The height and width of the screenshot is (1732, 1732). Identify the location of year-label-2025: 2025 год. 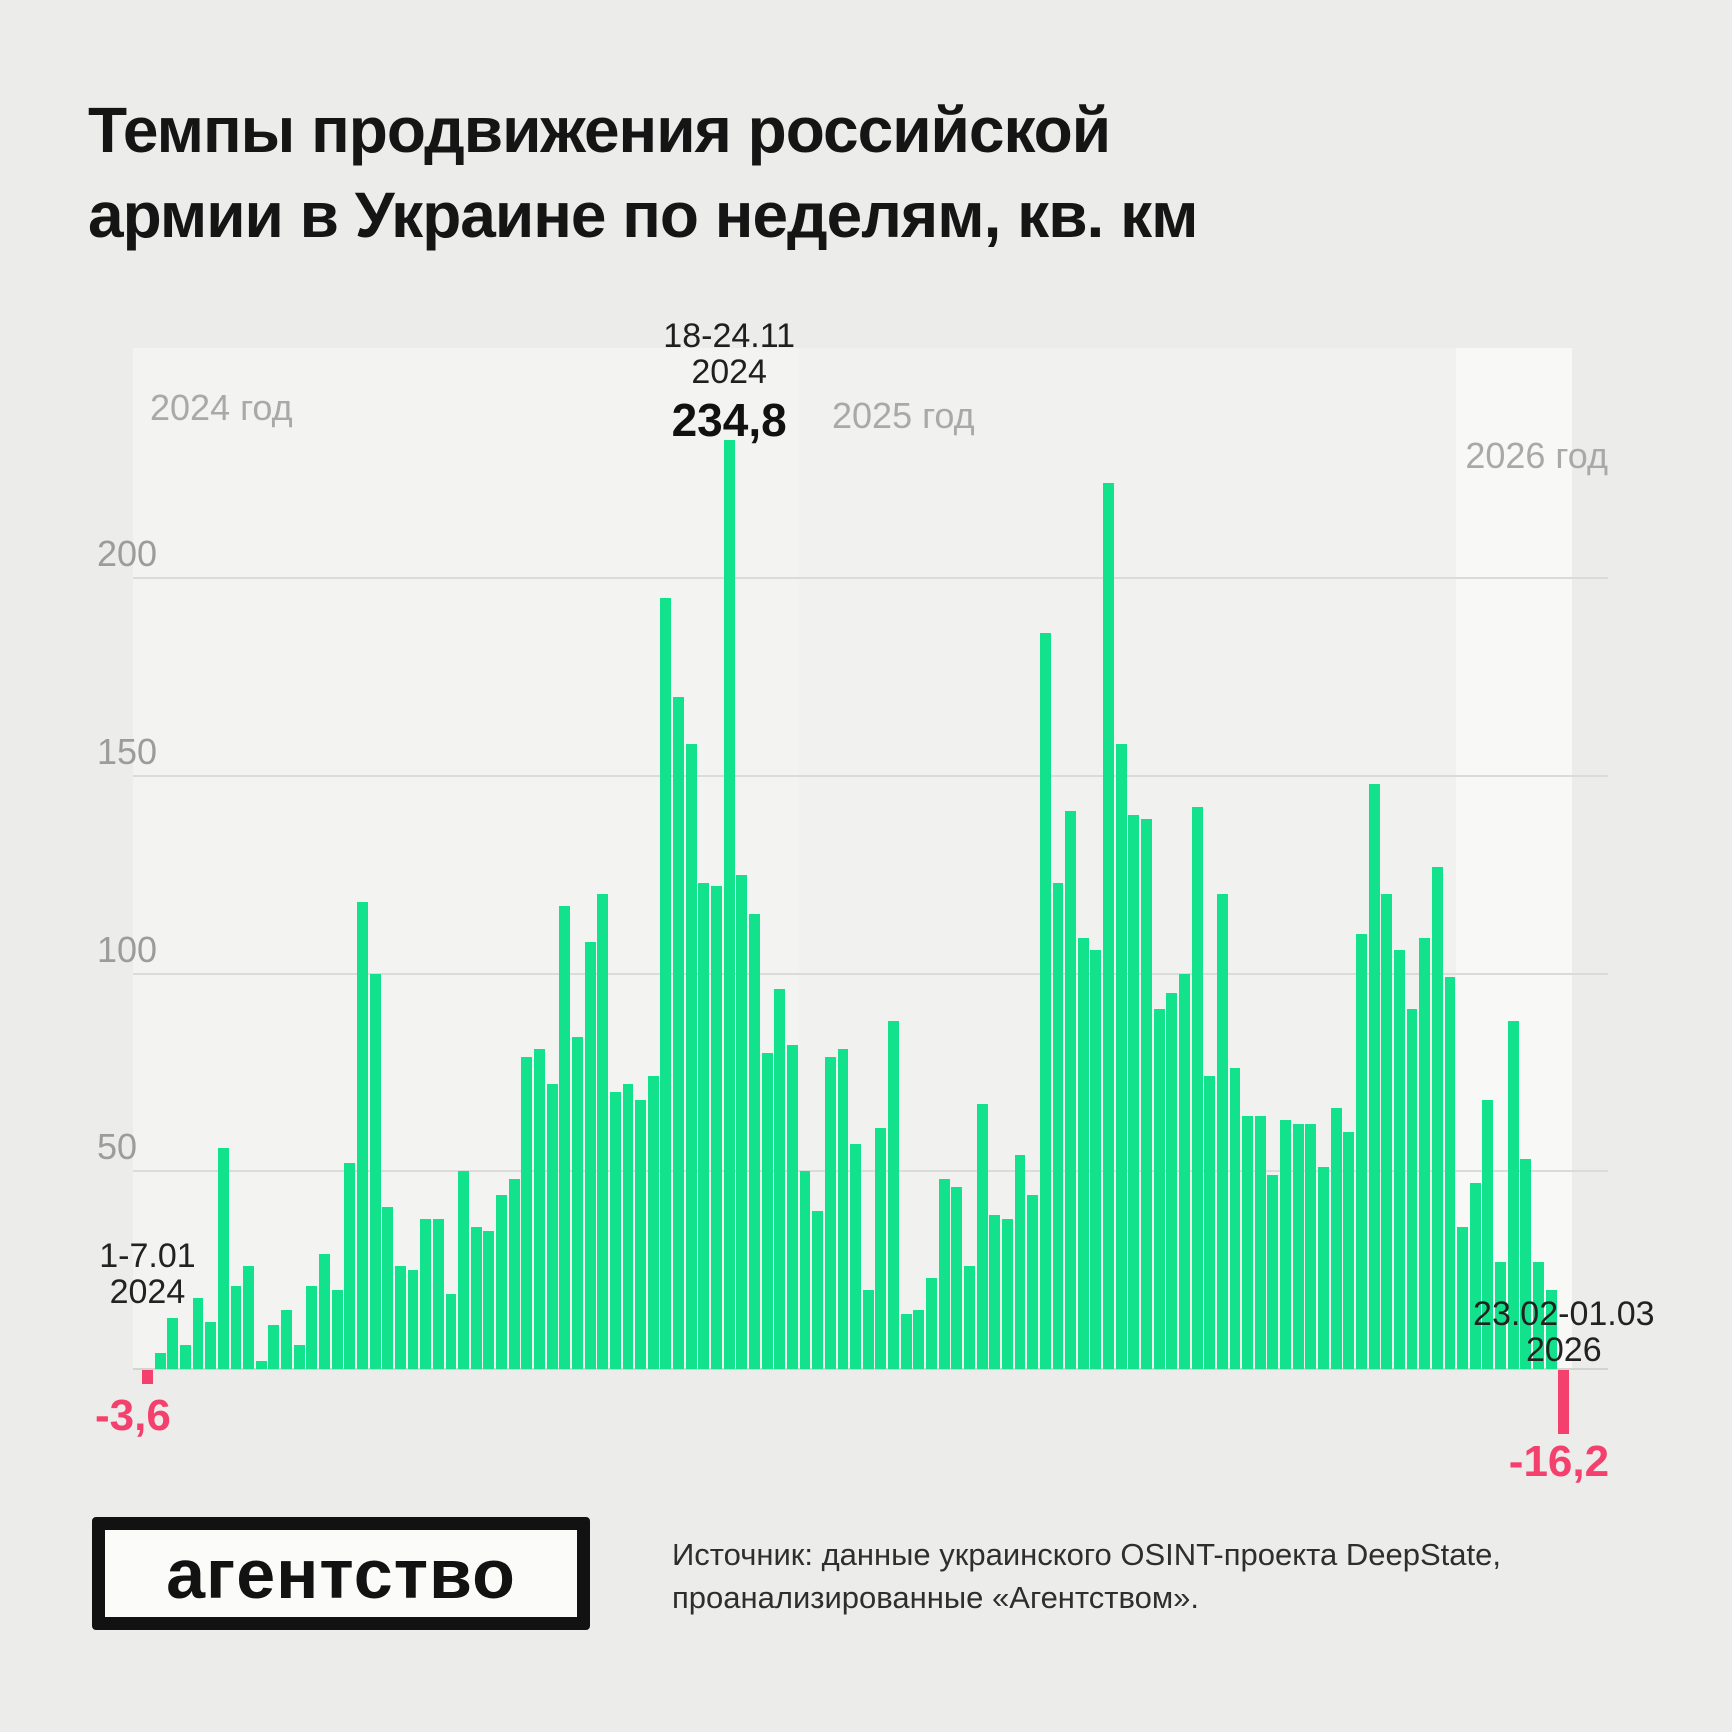
(903, 415).